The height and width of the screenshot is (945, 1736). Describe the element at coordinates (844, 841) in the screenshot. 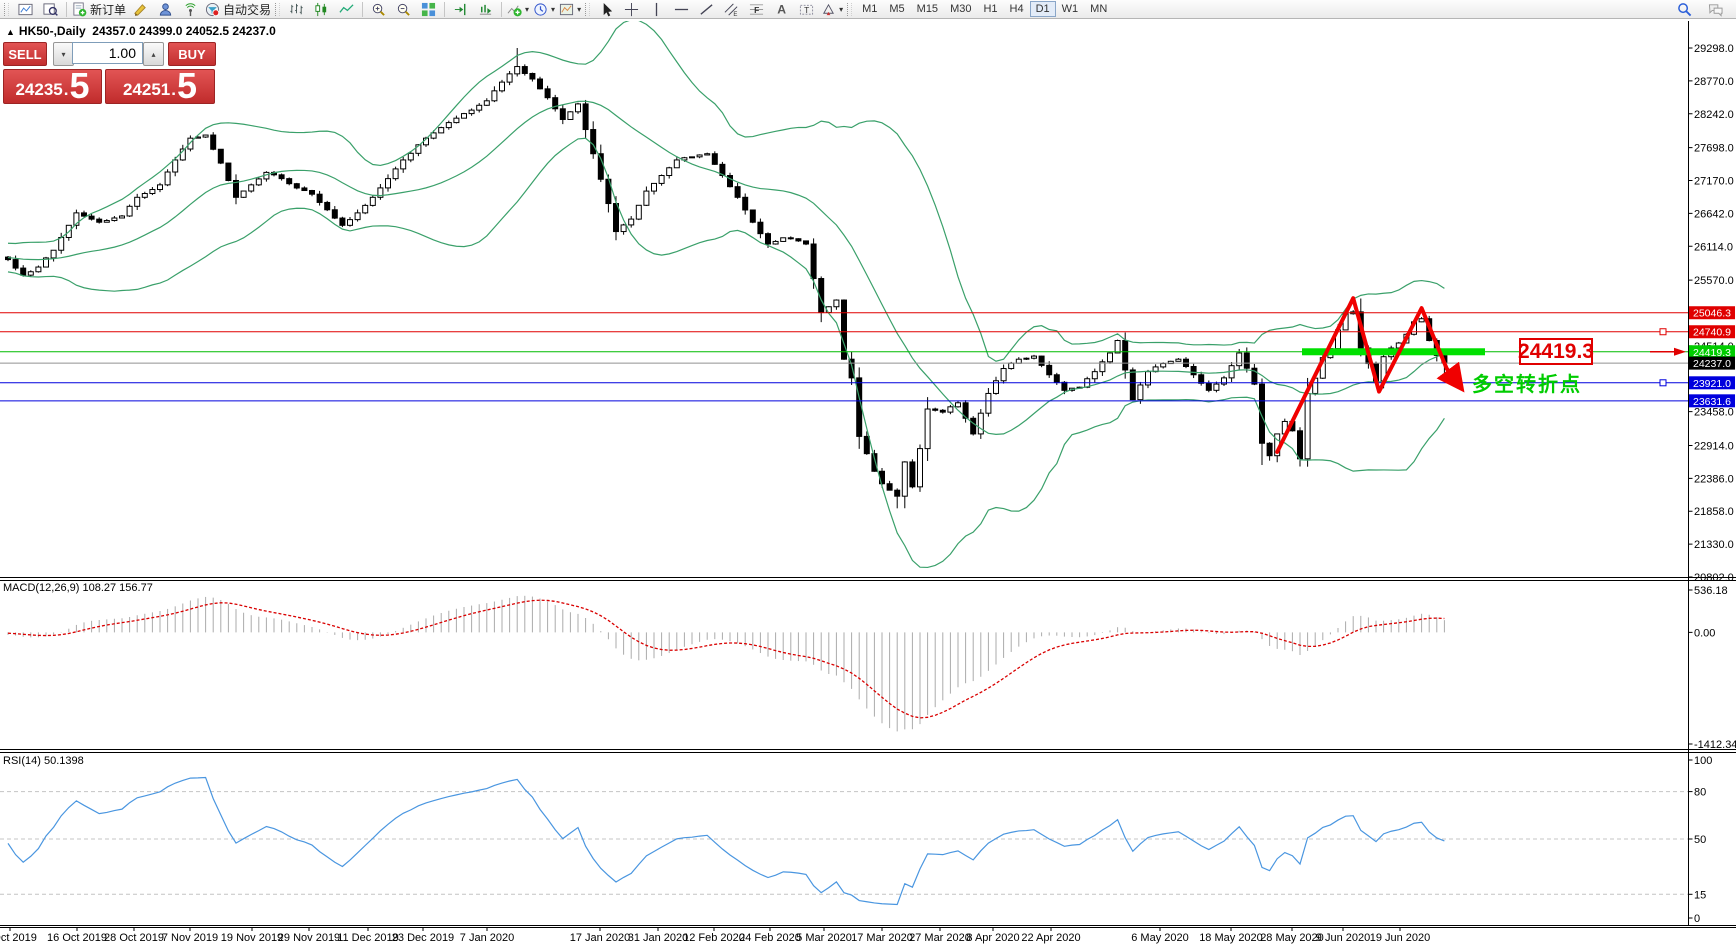

I see `rsi-panel` at that location.